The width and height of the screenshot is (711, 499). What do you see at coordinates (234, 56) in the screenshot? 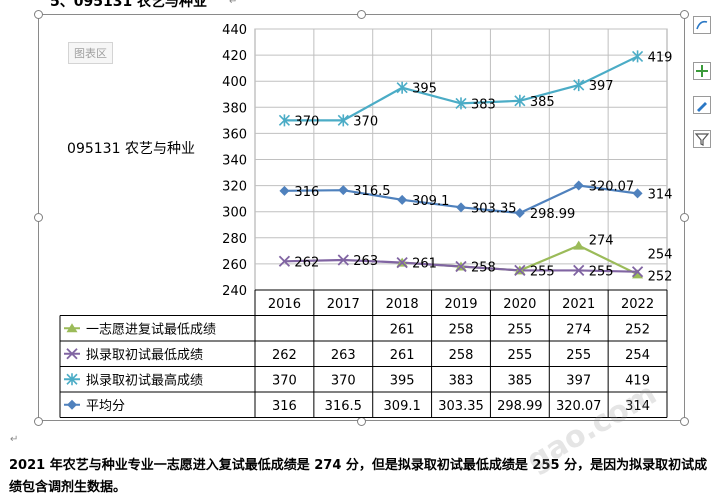
I see `y-tick-label: 420` at bounding box center [234, 56].